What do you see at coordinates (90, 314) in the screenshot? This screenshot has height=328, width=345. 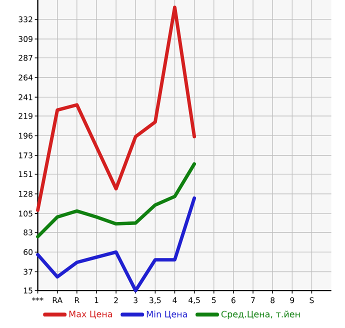 I see `legend-label: Max Цена` at bounding box center [90, 314].